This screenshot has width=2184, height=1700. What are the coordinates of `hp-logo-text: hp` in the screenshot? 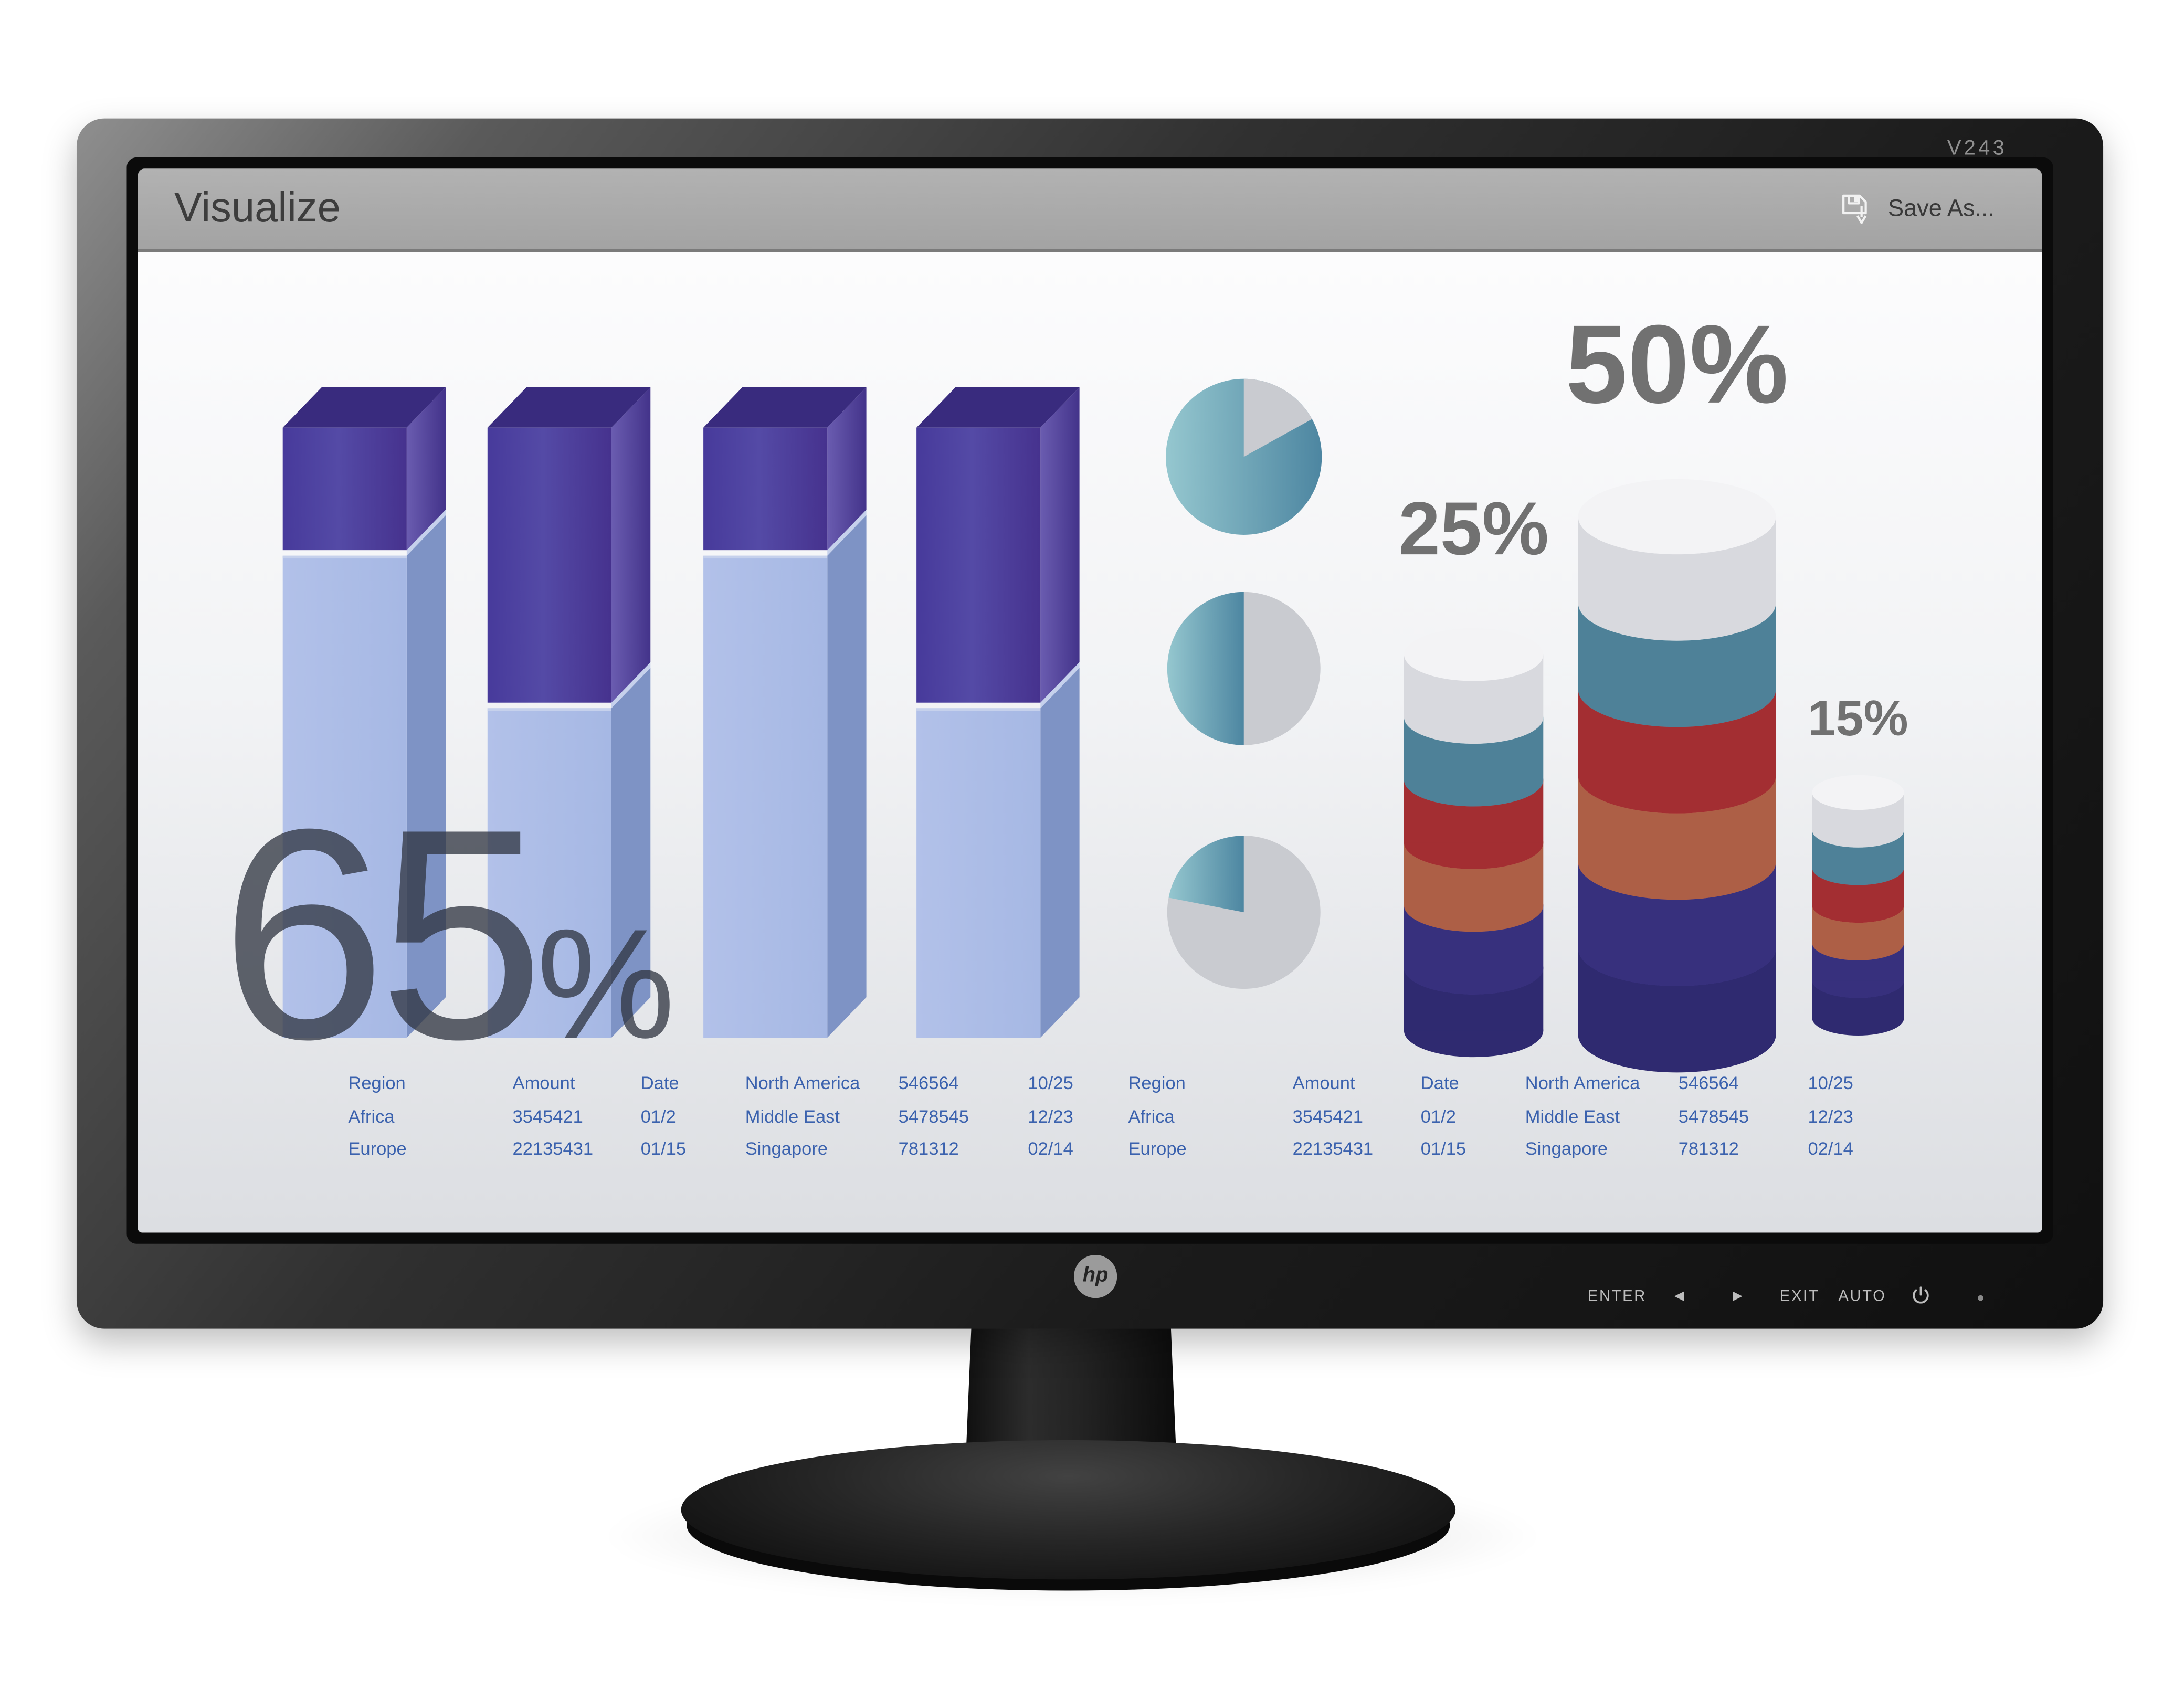 It's located at (1095, 1275).